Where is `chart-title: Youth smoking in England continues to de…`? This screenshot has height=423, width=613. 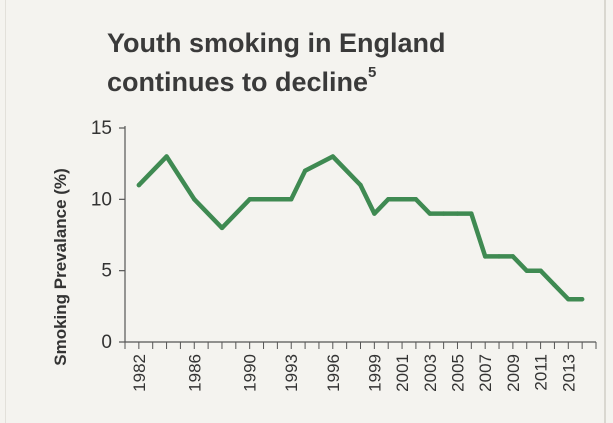 chart-title: Youth smoking in England continues to de… is located at coordinates (276, 62).